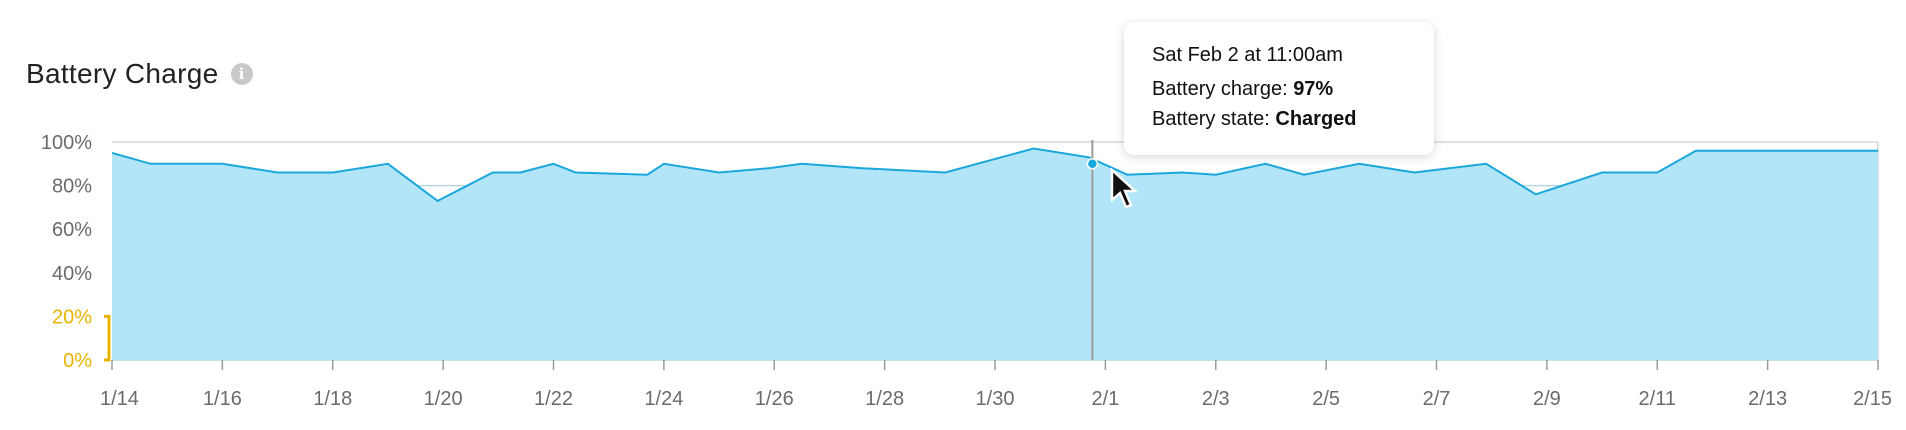  What do you see at coordinates (1767, 399) in the screenshot?
I see `x-tick-label: 2/13` at bounding box center [1767, 399].